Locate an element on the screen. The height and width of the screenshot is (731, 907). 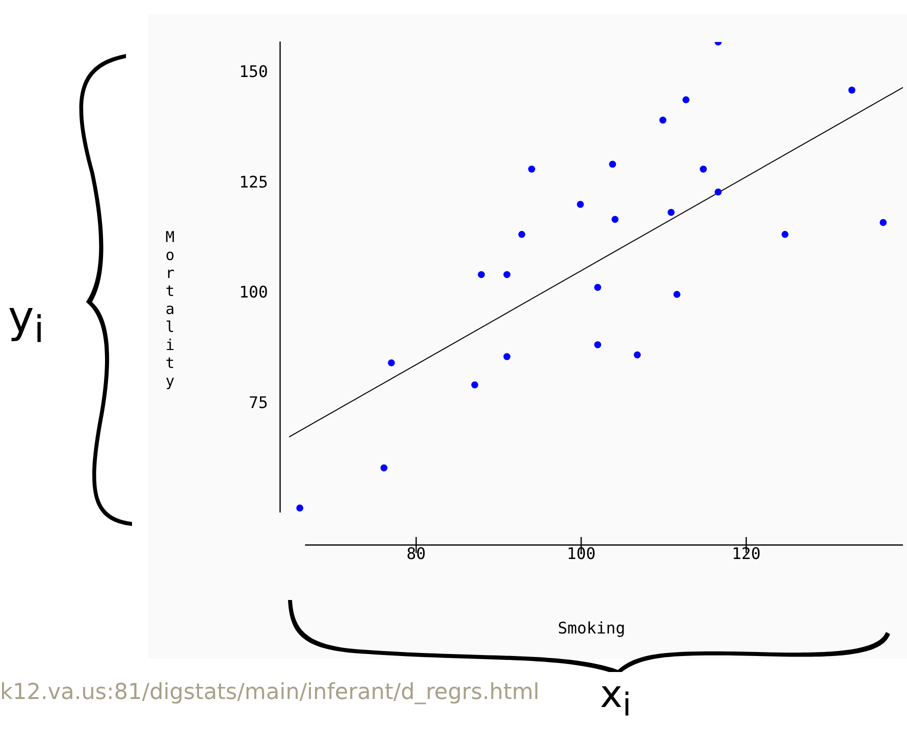
y-tick-label: 150 is located at coordinates (253, 72).